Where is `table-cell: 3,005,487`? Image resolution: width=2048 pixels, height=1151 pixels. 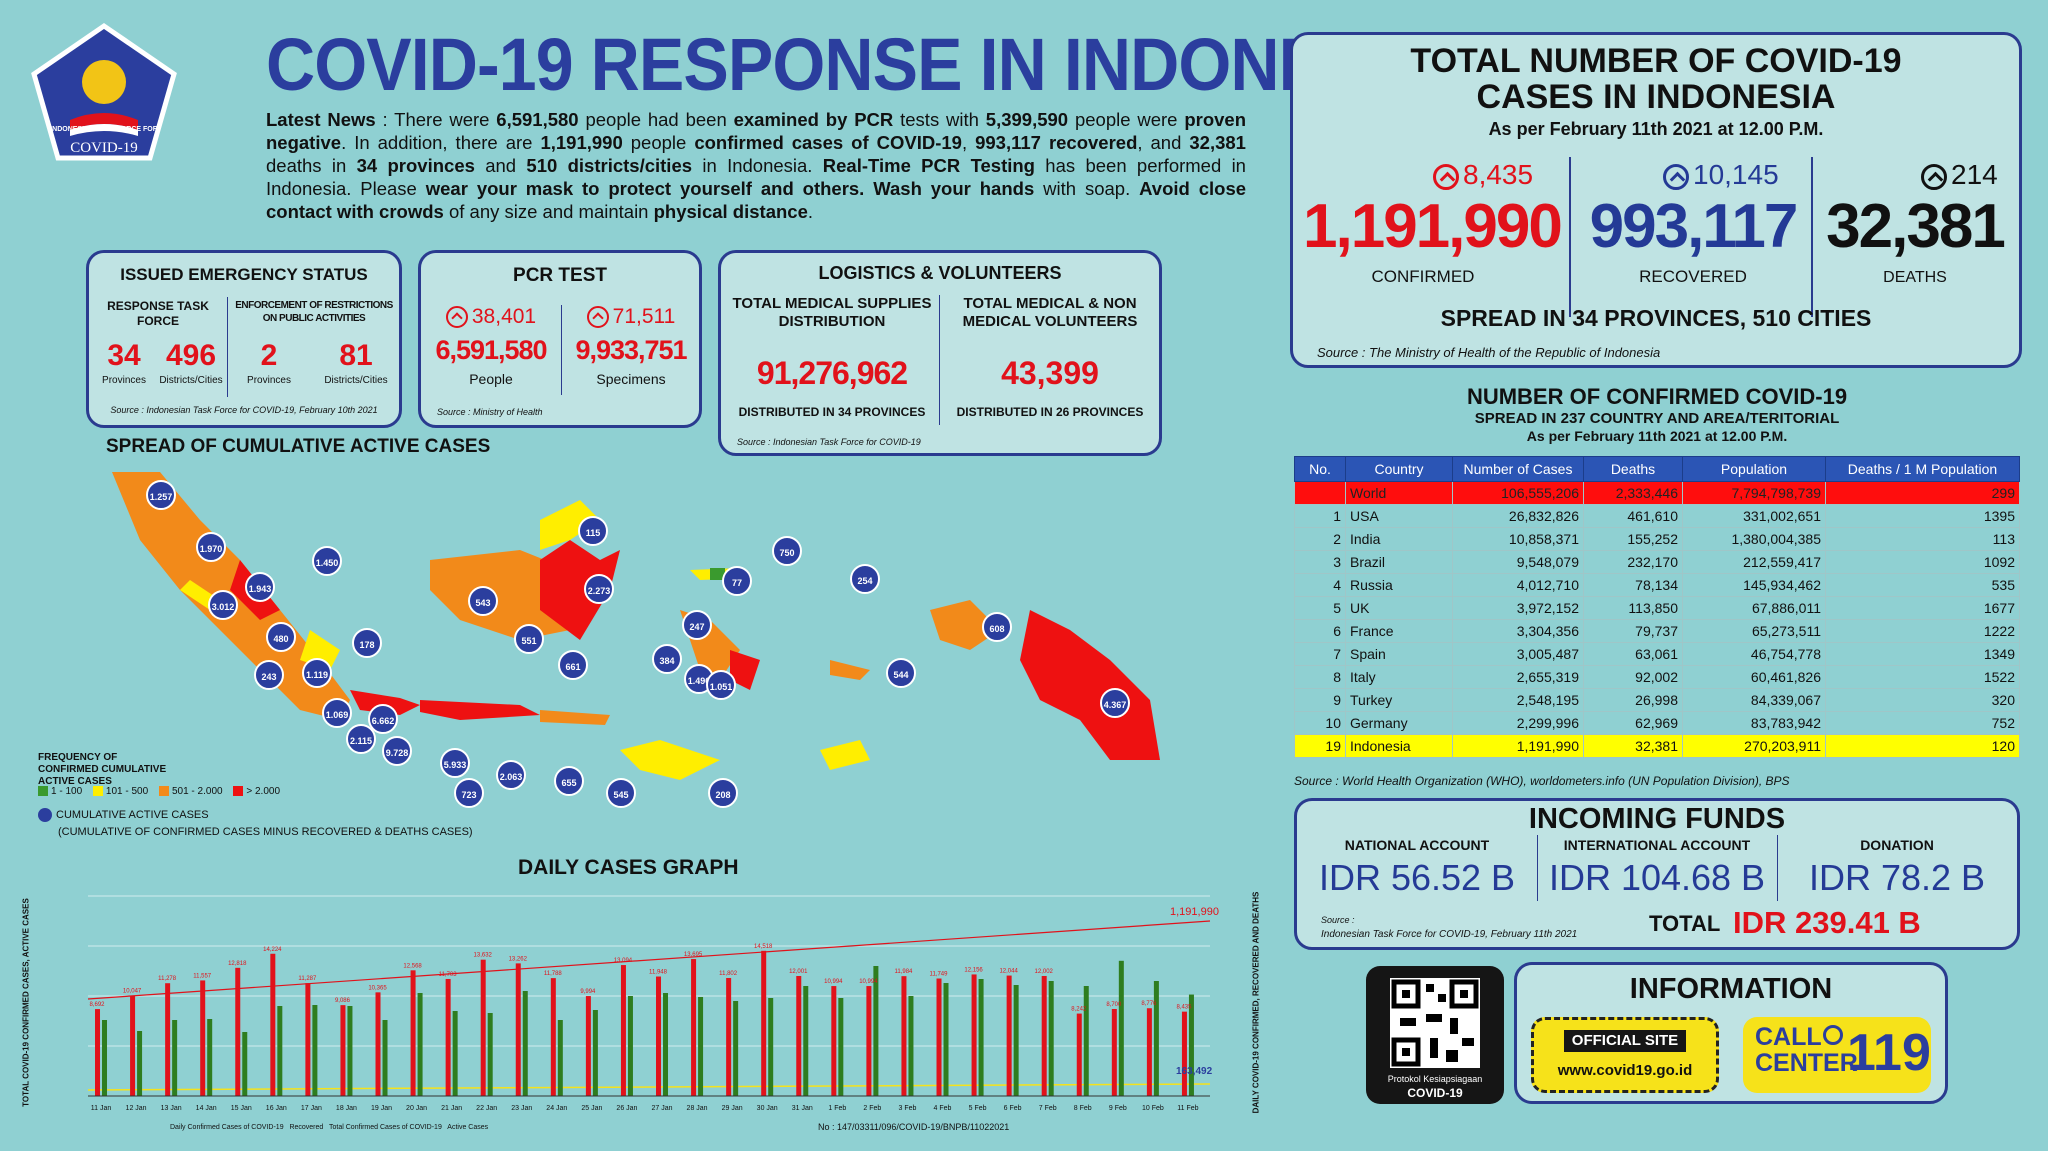
table-cell: 3,005,487 is located at coordinates (1518, 654).